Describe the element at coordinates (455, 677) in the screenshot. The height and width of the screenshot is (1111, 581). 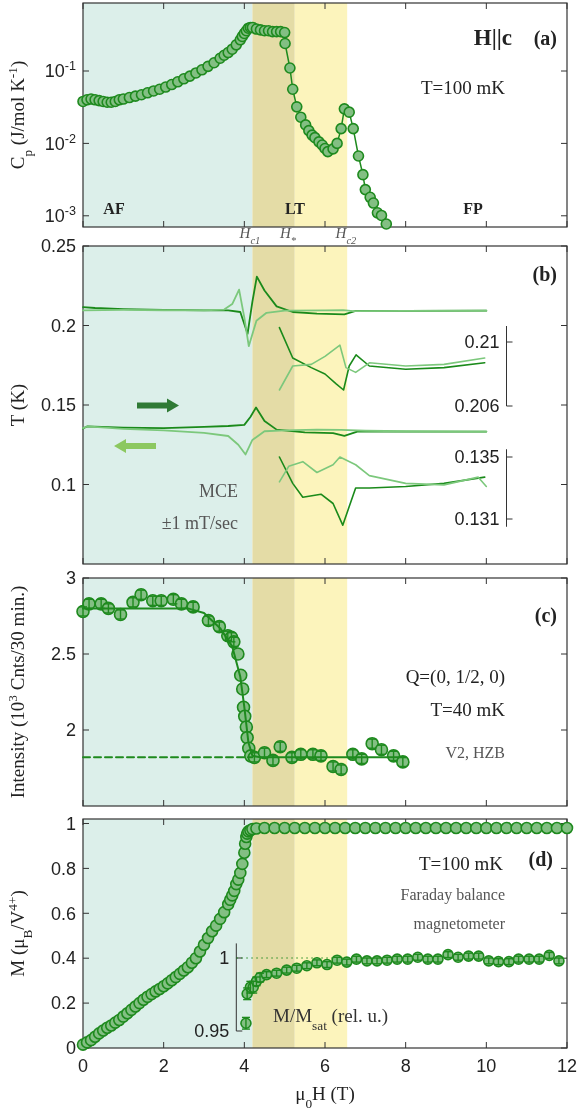
I see `annotation: Q=(0, 1/2, 0)` at that location.